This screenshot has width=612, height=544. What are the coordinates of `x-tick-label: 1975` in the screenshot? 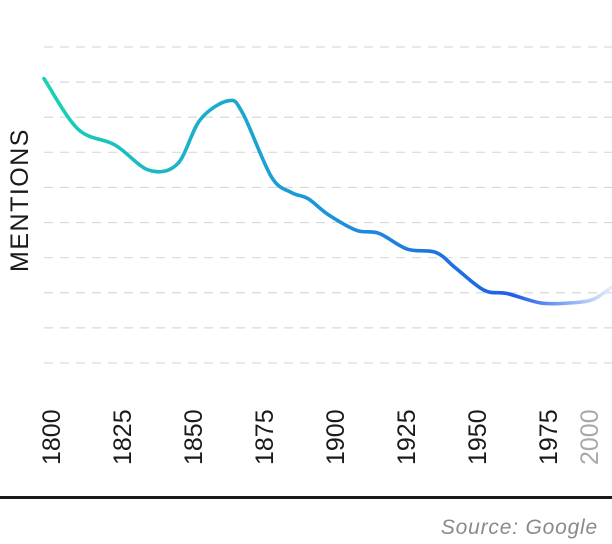 It's located at (549, 437).